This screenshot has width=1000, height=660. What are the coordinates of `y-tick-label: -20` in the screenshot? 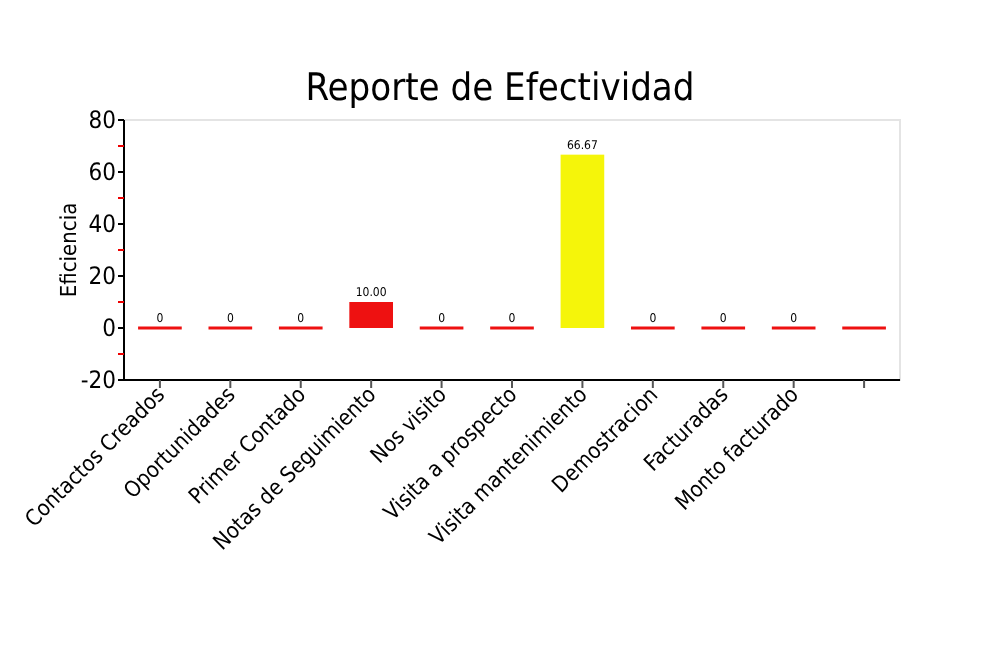 It's located at (98, 380).